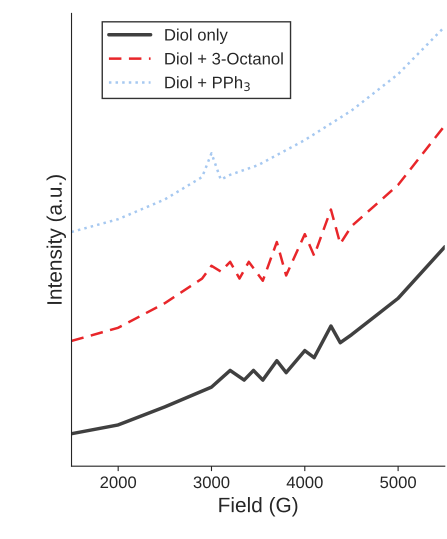 The height and width of the screenshot is (539, 447). Describe the element at coordinates (212, 482) in the screenshot. I see `x-tick-label: 3000` at that location.